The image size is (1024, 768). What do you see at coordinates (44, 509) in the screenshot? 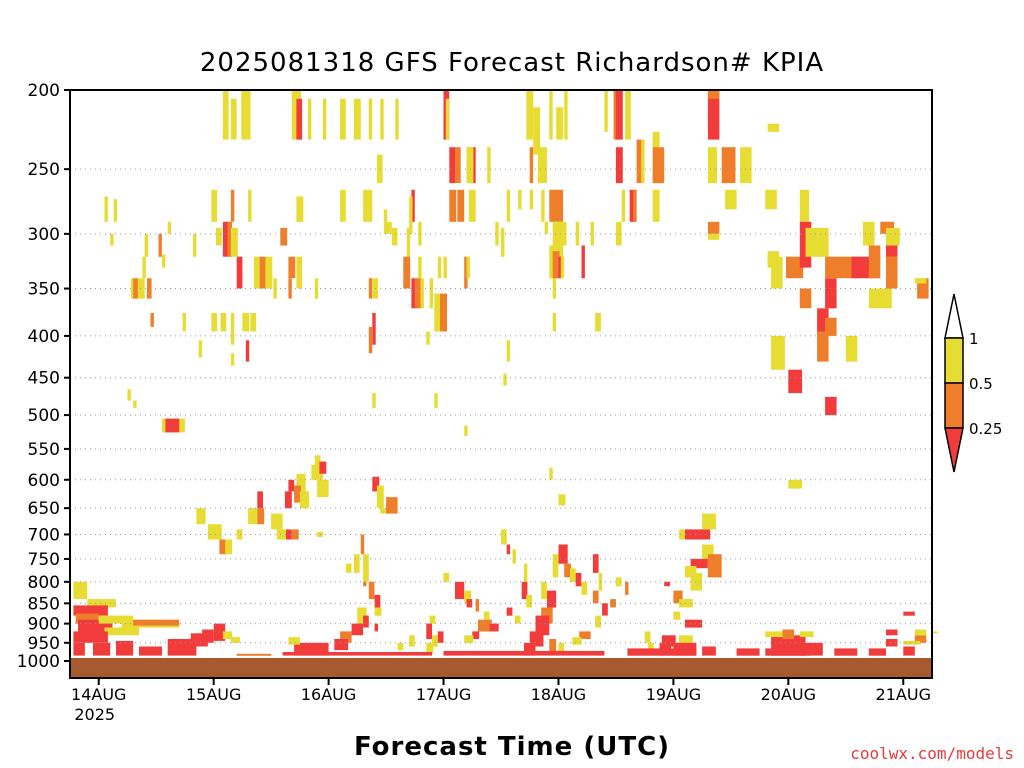
I see `y-tick-label: 650` at bounding box center [44, 509].